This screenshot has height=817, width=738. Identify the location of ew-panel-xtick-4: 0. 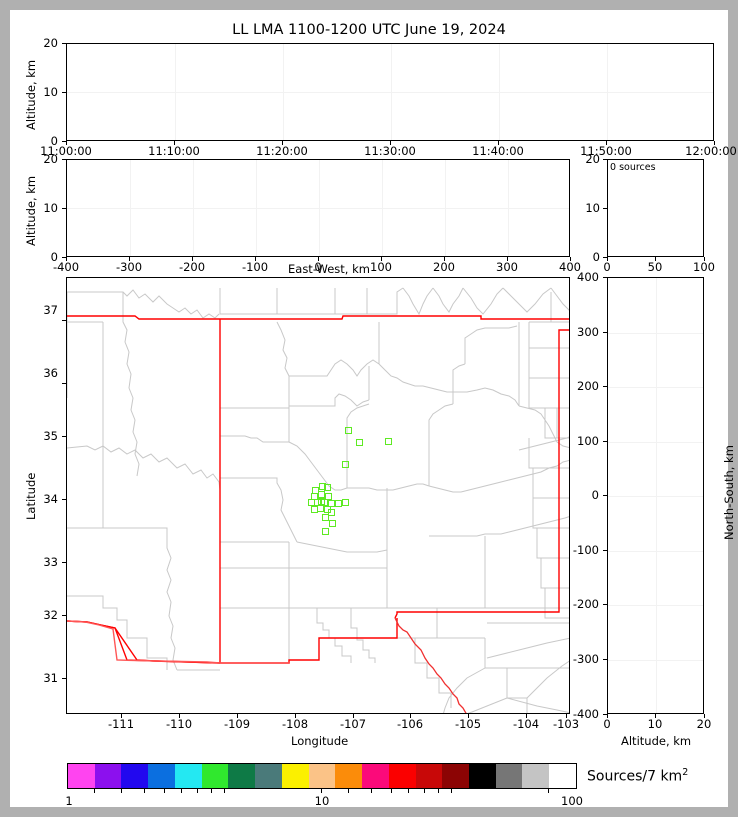
(318, 267).